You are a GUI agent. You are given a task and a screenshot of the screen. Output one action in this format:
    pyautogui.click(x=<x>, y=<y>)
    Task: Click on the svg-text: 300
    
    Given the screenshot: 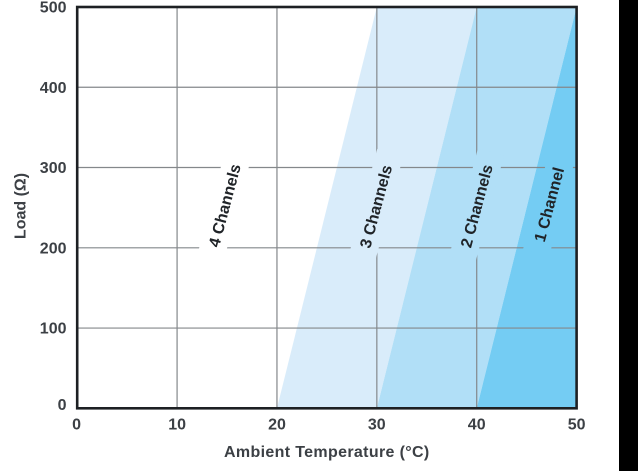 What is the action you would take?
    pyautogui.click(x=53, y=168)
    